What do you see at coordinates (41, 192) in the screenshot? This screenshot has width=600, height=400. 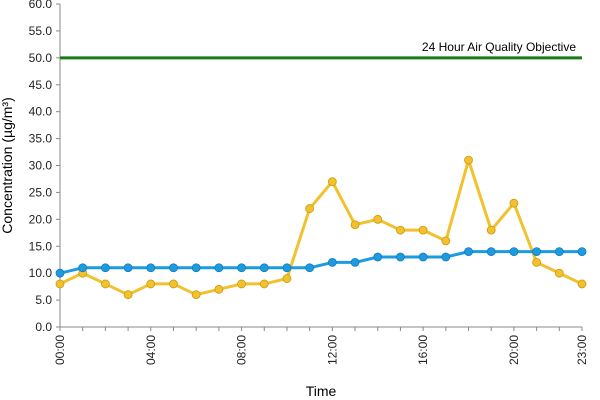 I see `y-tick-label: 25.0` at bounding box center [41, 192].